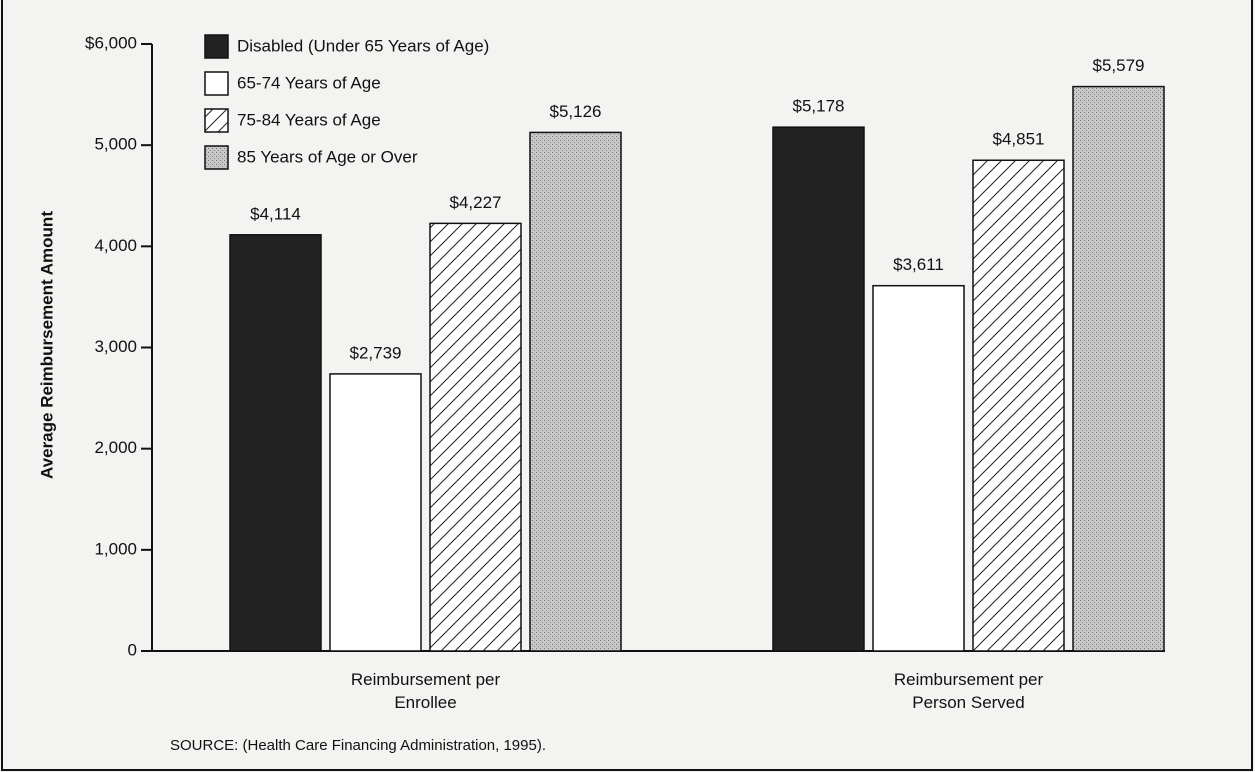 The height and width of the screenshot is (772, 1255). I want to click on y-tick-label: 2,000, so click(115, 447).